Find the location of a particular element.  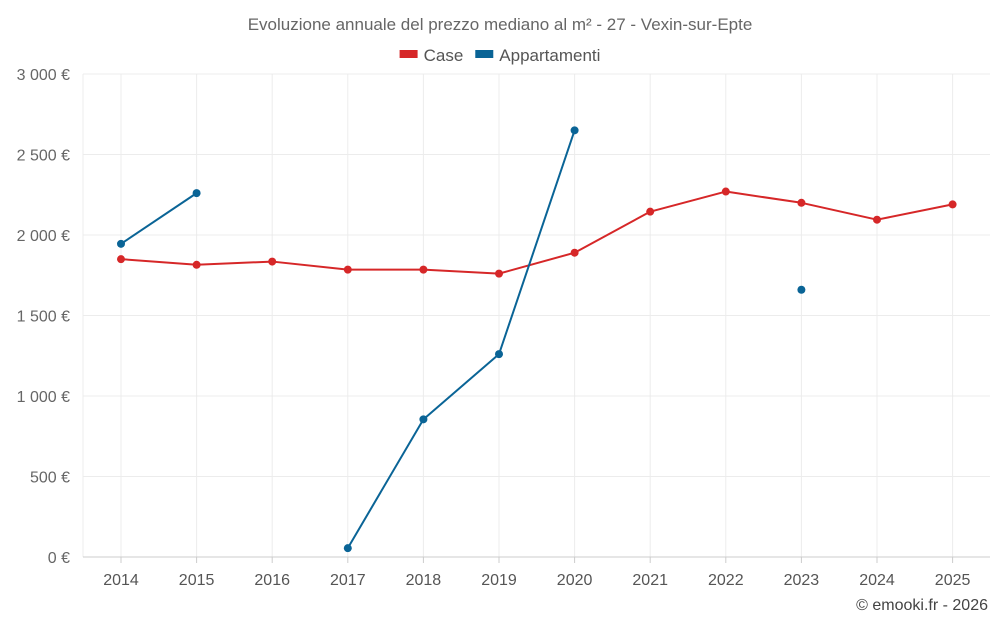

y-tick-label: 0 € is located at coordinates (59, 558).